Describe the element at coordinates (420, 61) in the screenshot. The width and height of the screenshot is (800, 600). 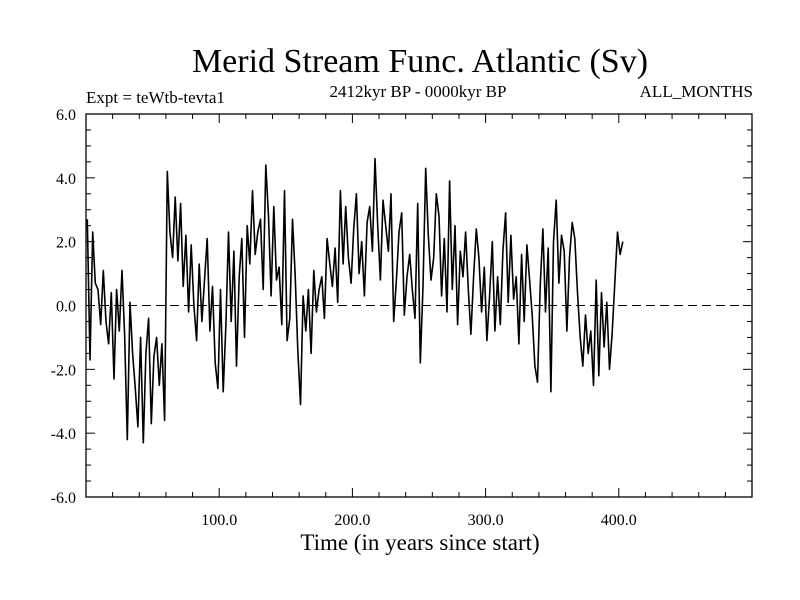
I see `chart-title: Merid Stream Func. Atlantic (Sv)` at that location.